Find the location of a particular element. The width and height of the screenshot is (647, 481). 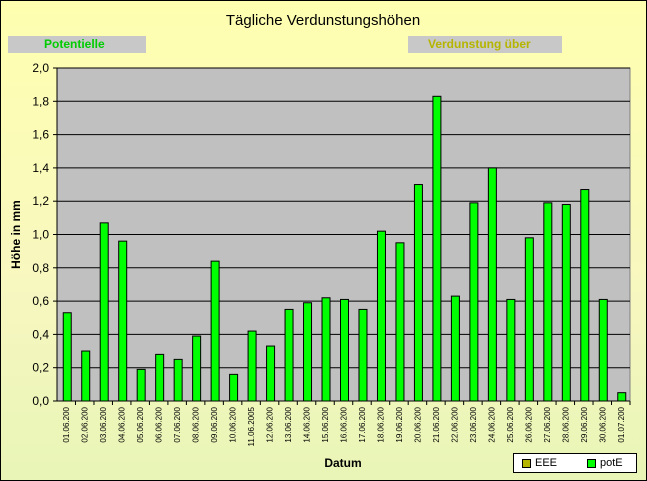

x-tick-label: 15.06.200 is located at coordinates (325, 424).